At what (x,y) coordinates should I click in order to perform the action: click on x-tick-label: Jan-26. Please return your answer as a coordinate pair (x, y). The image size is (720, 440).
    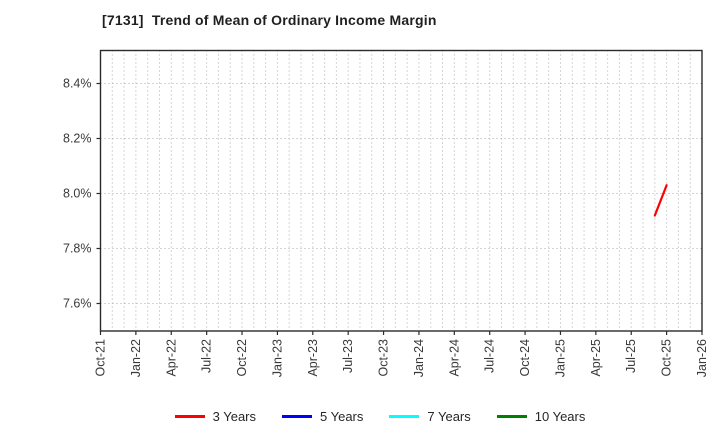
    Looking at the image, I should click on (702, 358).